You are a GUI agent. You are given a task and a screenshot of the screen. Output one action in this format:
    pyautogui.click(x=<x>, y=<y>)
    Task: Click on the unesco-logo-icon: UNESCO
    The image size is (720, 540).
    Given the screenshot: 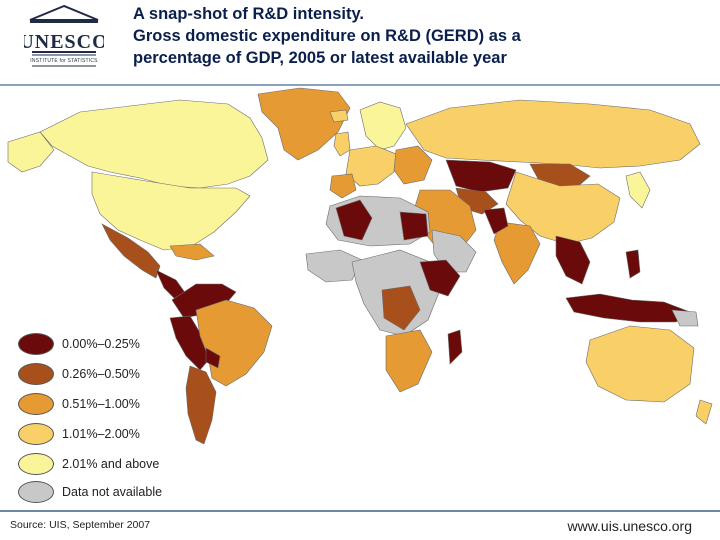 What is the action you would take?
    pyautogui.click(x=64, y=35)
    